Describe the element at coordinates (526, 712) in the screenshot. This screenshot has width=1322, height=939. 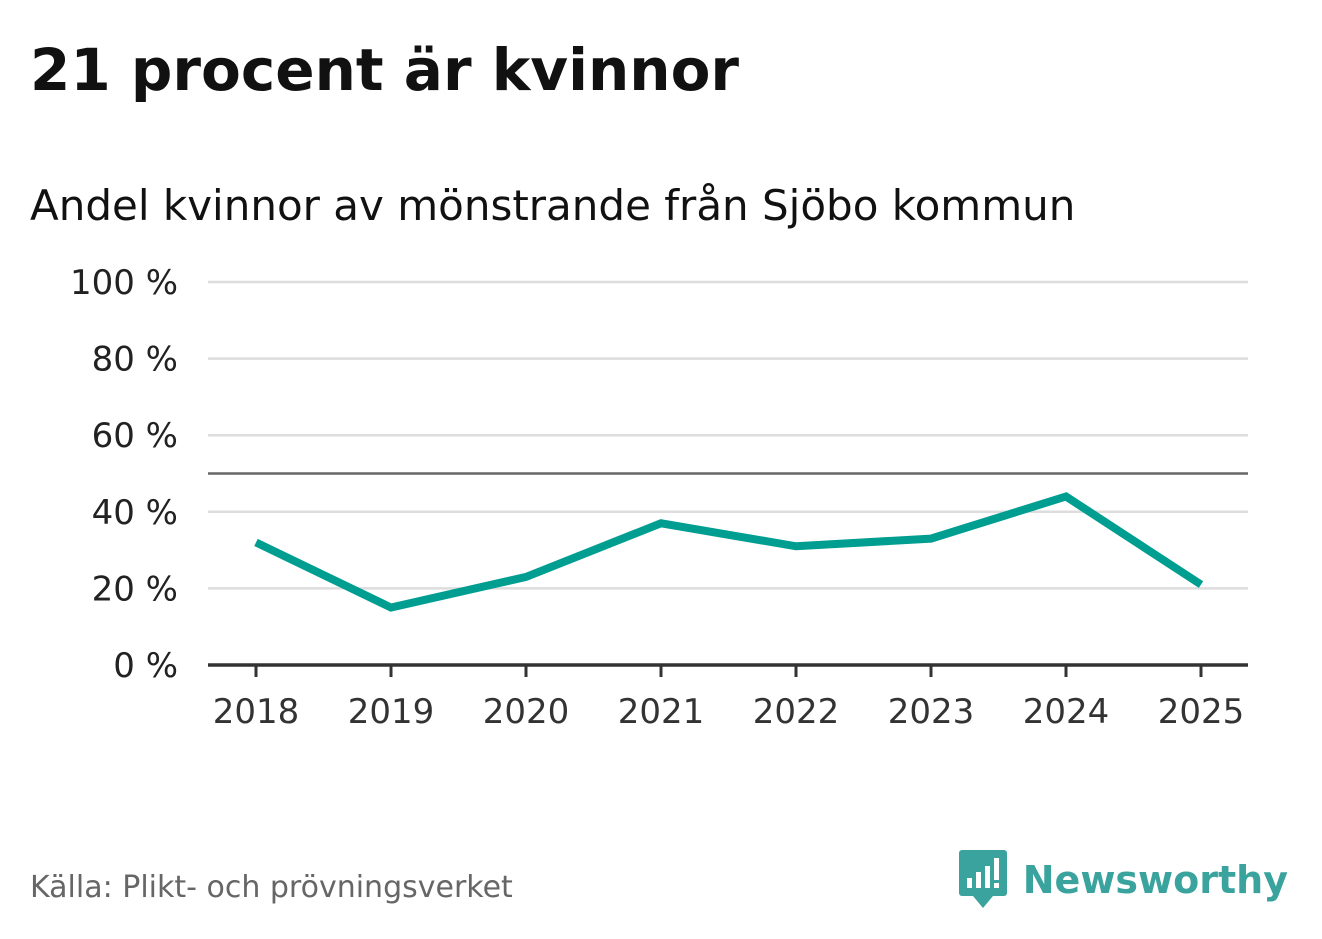
I see `x-tick-label-2020: 2020` at that location.